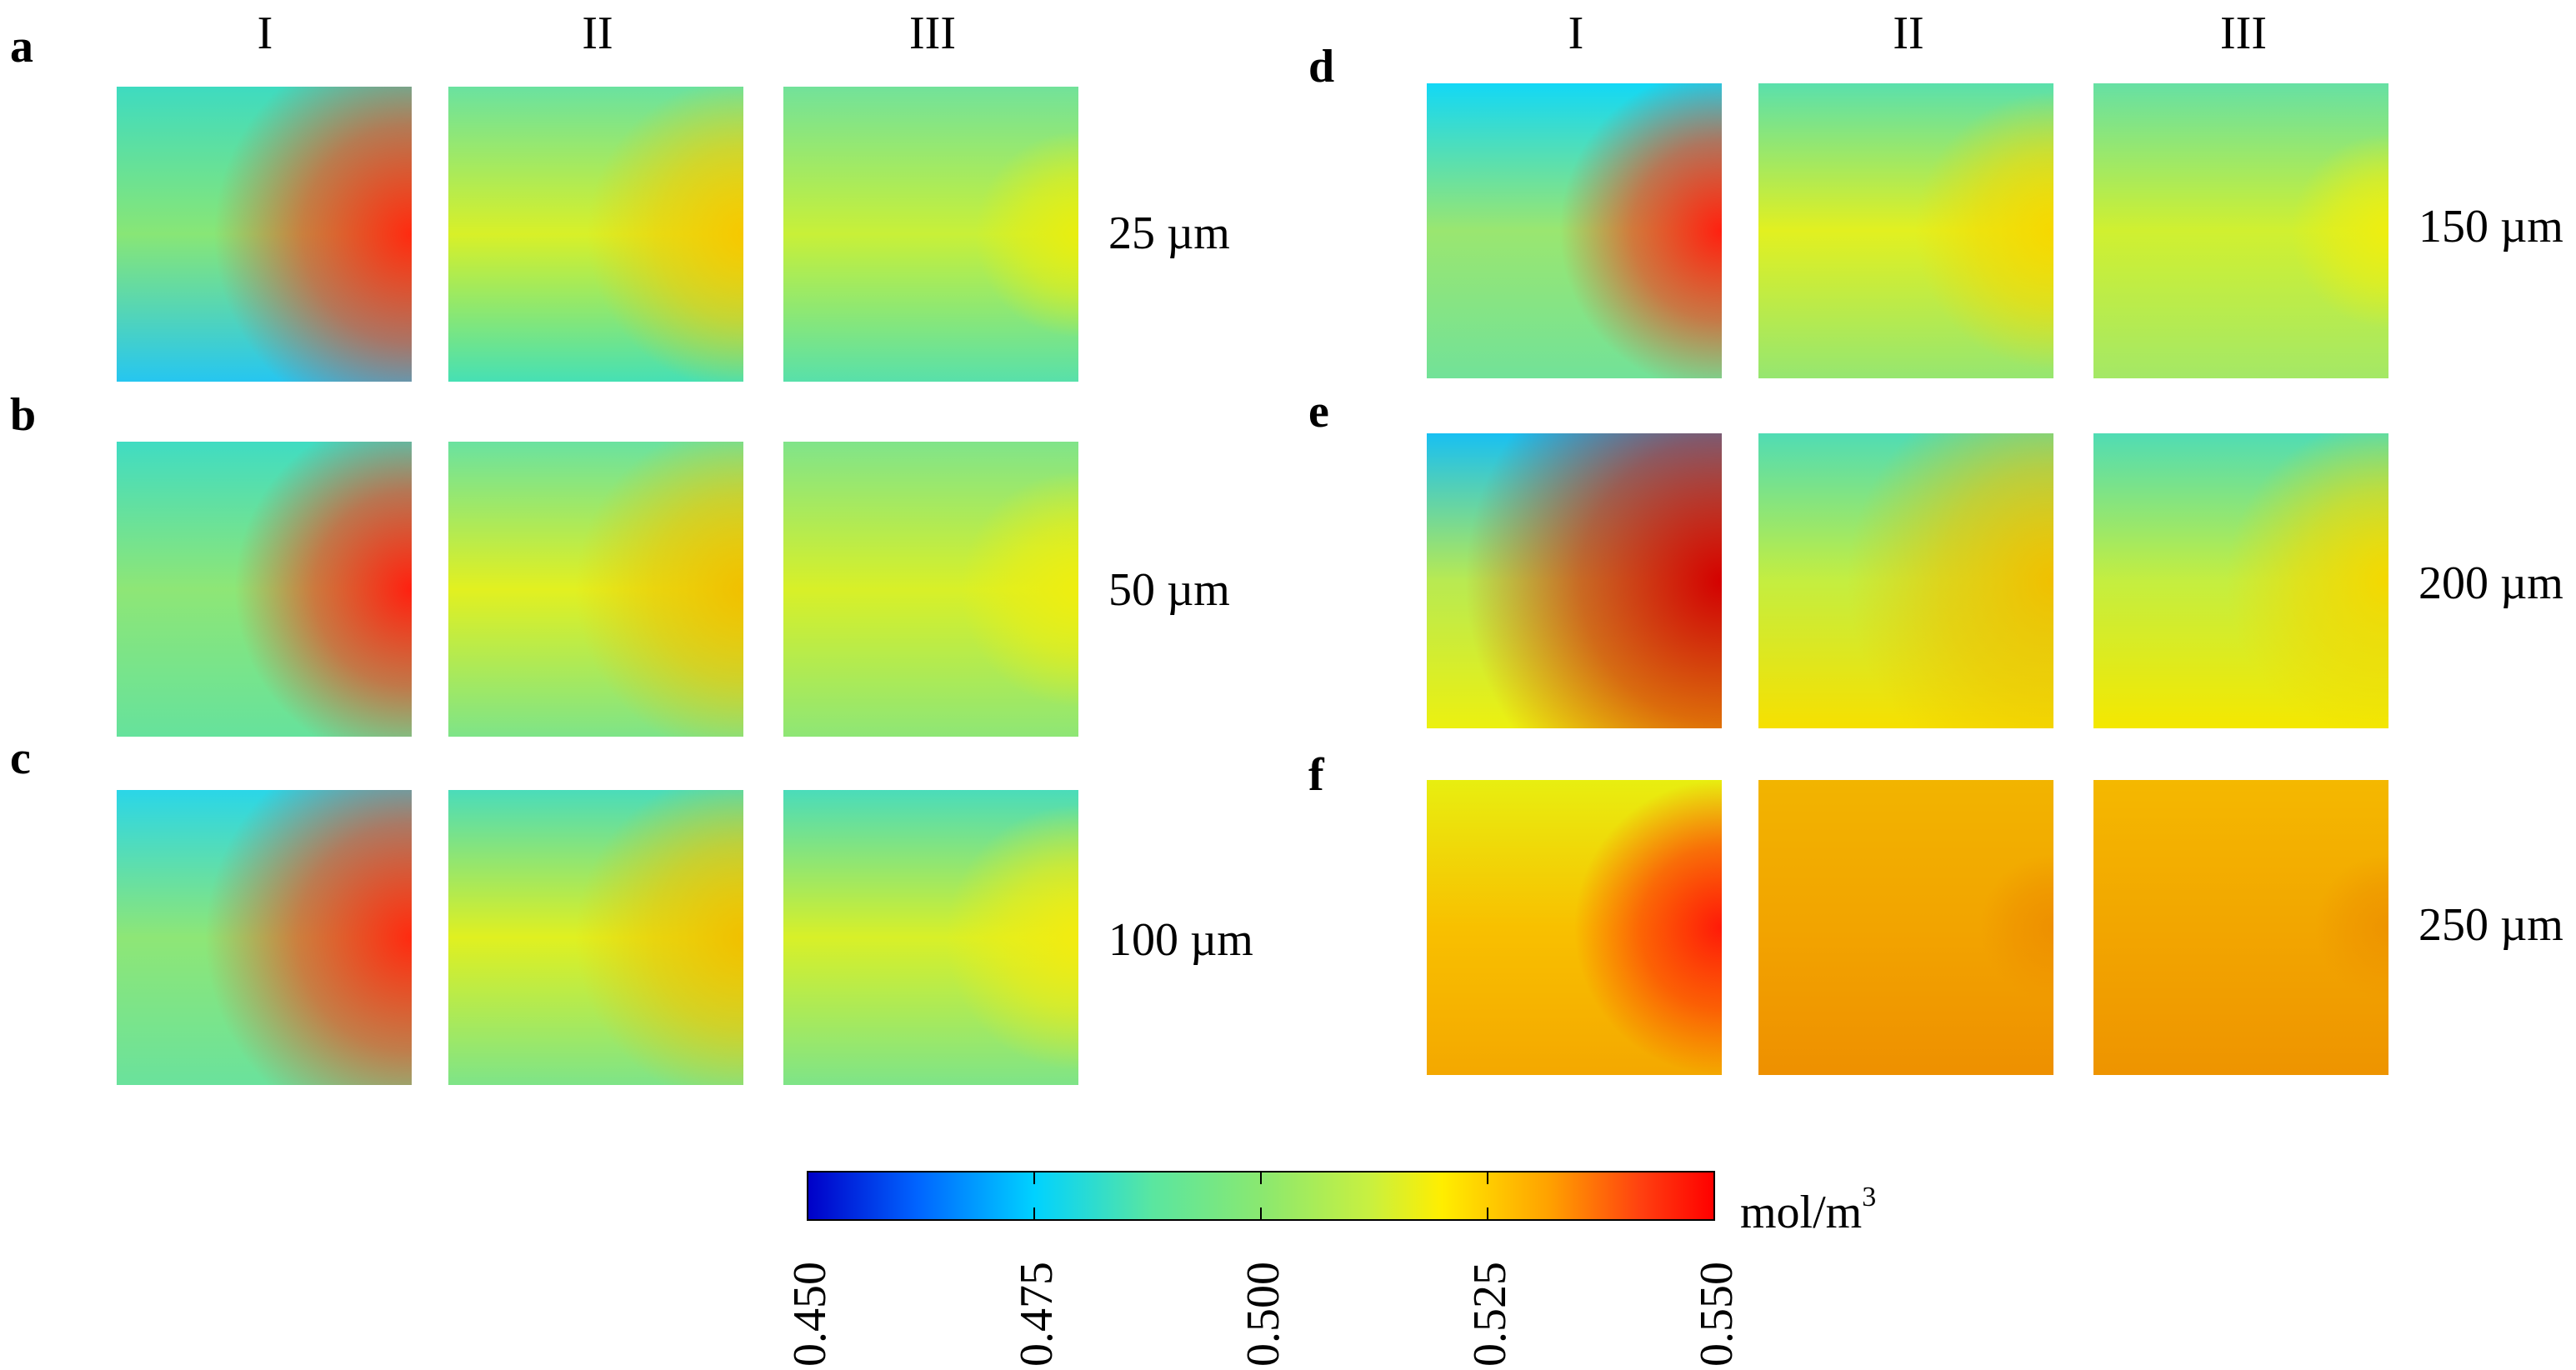  Describe the element at coordinates (2490, 583) in the screenshot. I see `size-label-e: 200 µm` at that location.